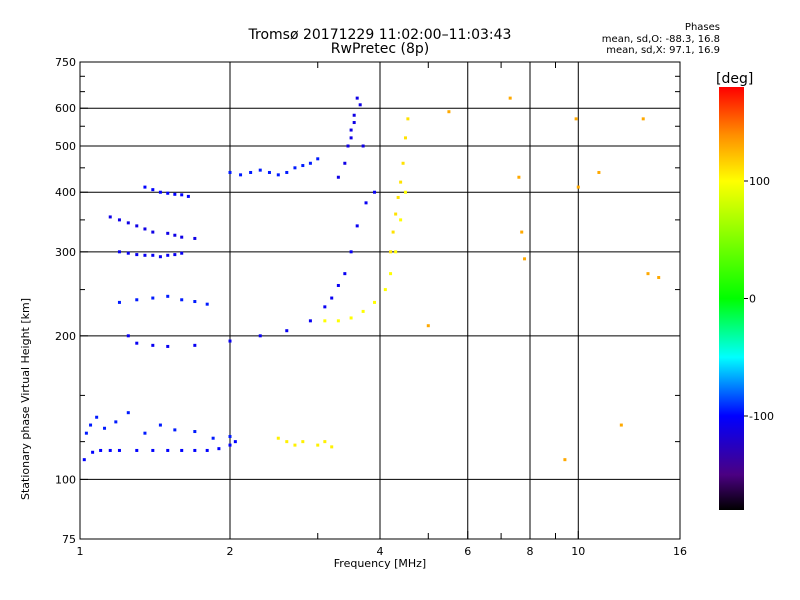 This screenshot has height=600, width=800. What do you see at coordinates (80, 551) in the screenshot?
I see `x-tick-label: 1` at bounding box center [80, 551].